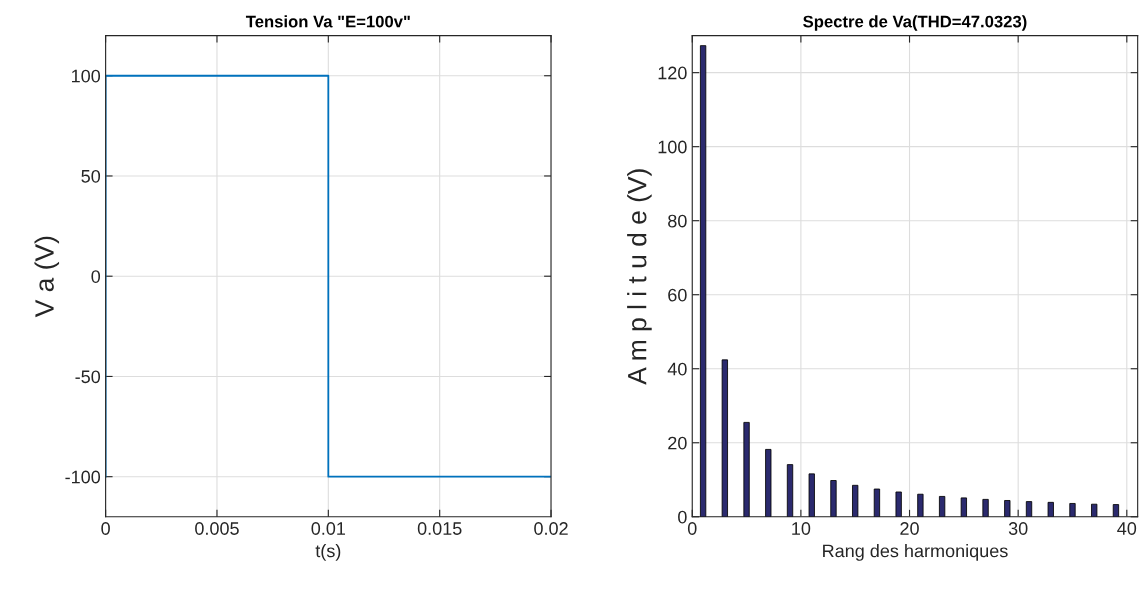 Image resolution: width=1148 pixels, height=594 pixels. Describe the element at coordinates (83, 477) in the screenshot. I see `y-tick-label: -100` at that location.